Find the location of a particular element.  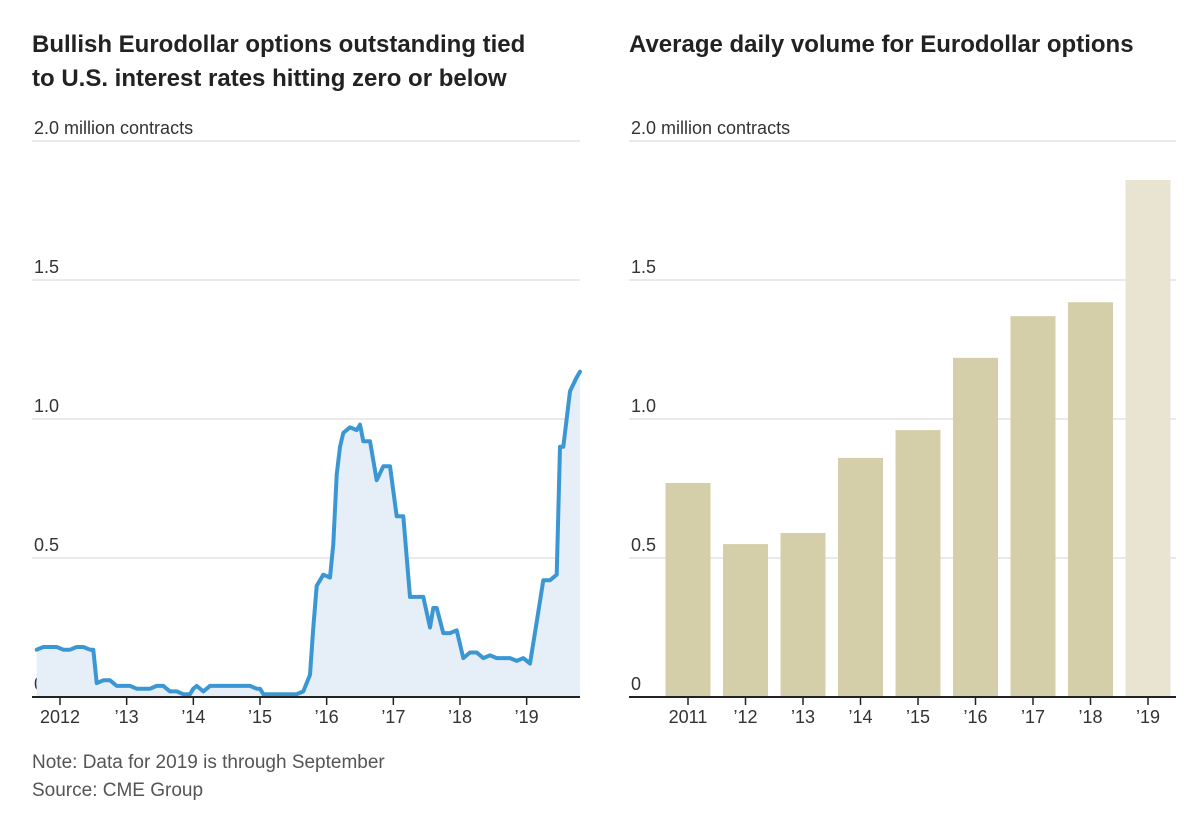

y-tick-label: 0 is located at coordinates (636, 684).